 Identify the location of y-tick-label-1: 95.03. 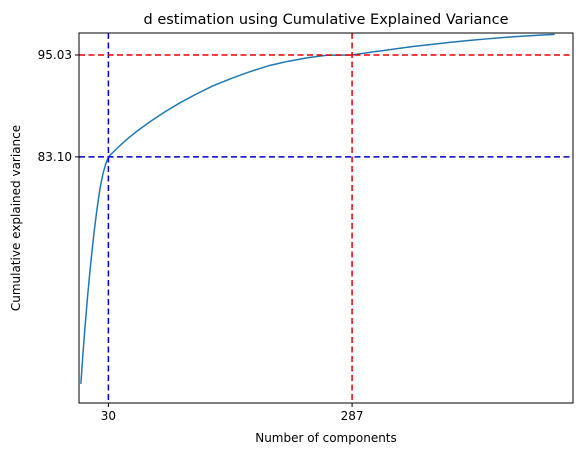
(55, 55).